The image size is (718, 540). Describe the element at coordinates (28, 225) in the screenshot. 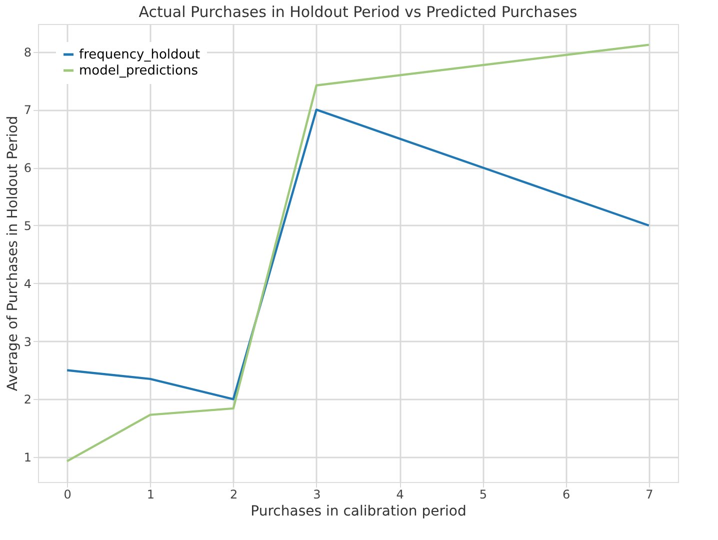

I see `y-tick-label: 5` at that location.